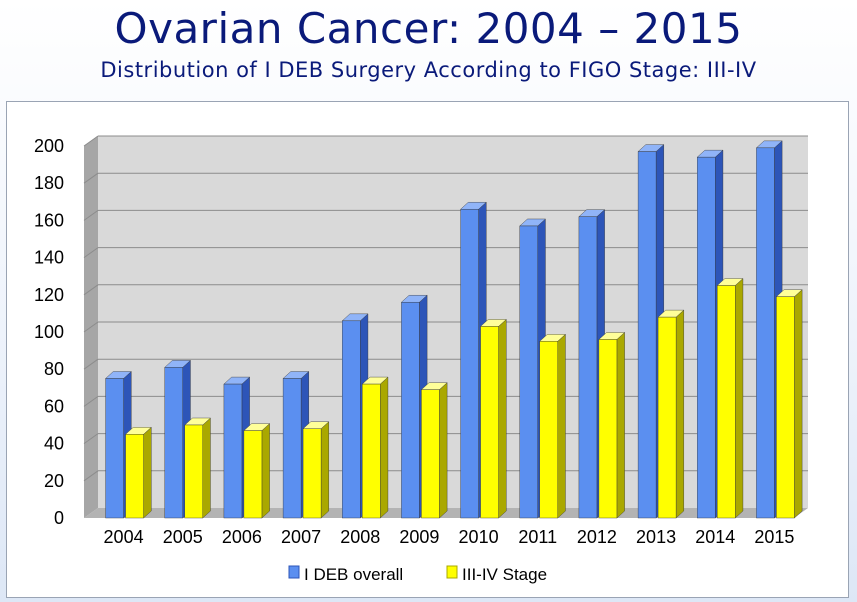 Image resolution: width=857 pixels, height=602 pixels. What do you see at coordinates (715, 537) in the screenshot?
I see `x-tick-label: 2014` at bounding box center [715, 537].